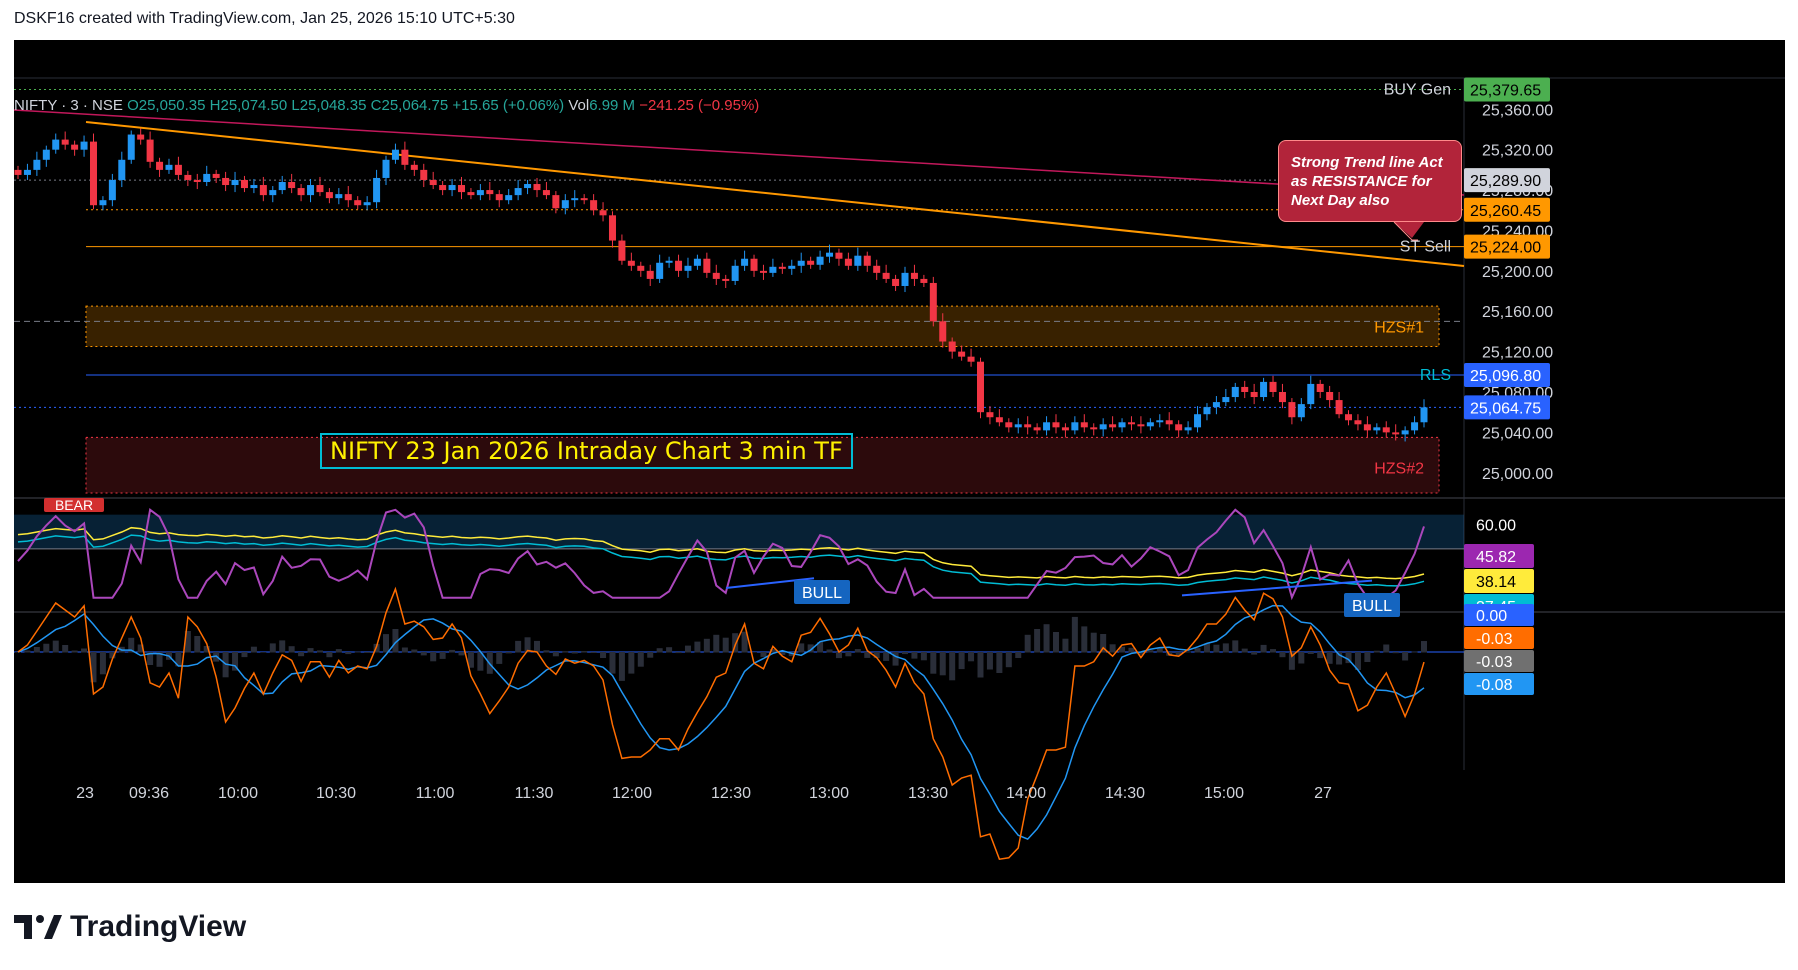  What do you see at coordinates (731, 793) in the screenshot?
I see `x-tick-label: 12:30` at bounding box center [731, 793].